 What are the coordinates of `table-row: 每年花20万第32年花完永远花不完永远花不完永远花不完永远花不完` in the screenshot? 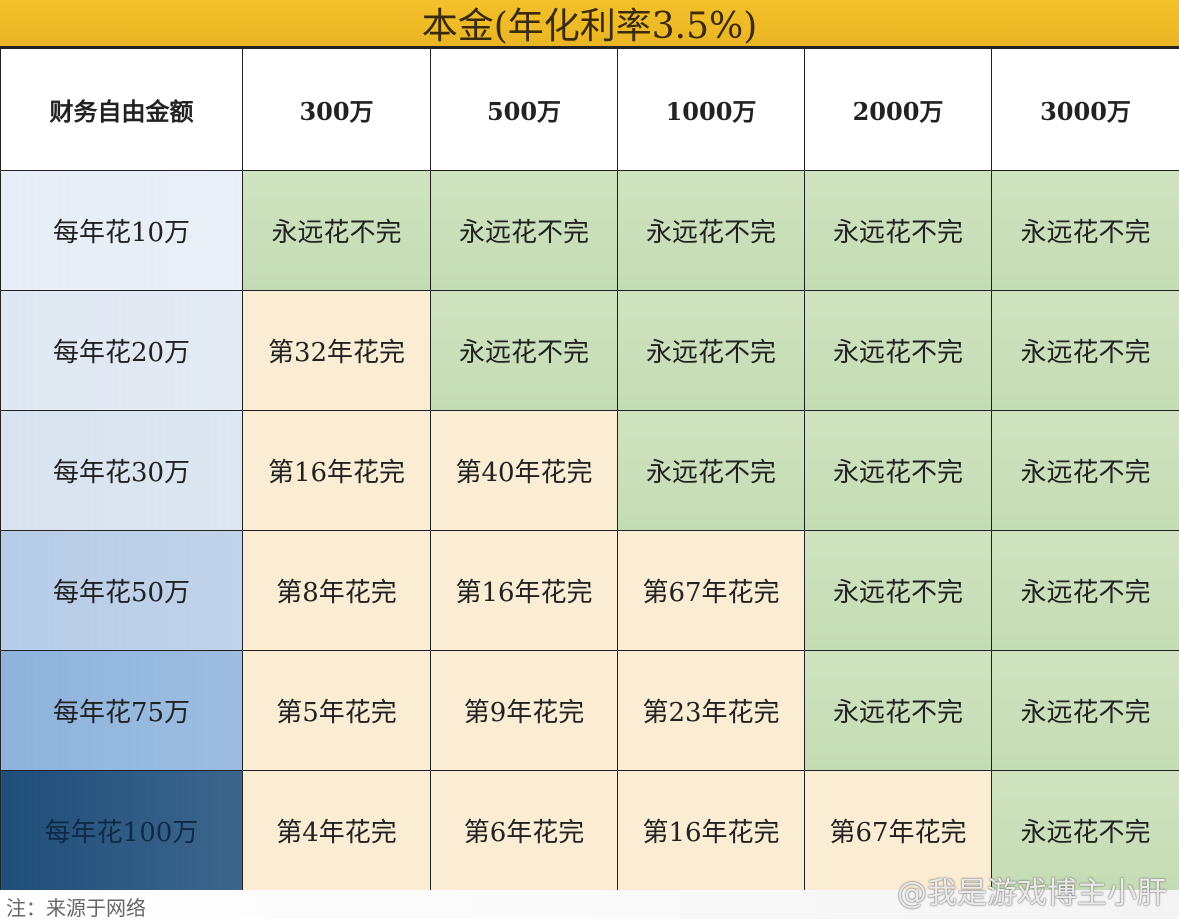 It's located at (590, 351).